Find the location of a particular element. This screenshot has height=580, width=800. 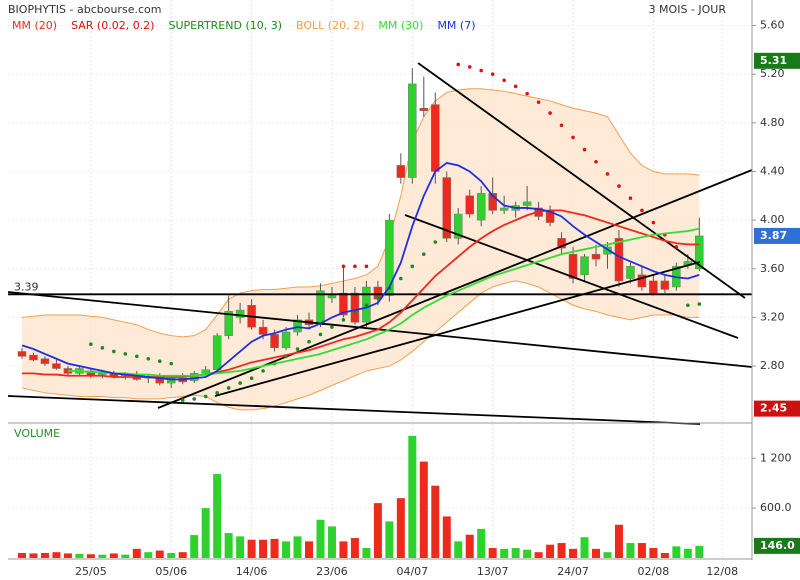

y-tick-label: 3.20 is located at coordinates (772, 316).